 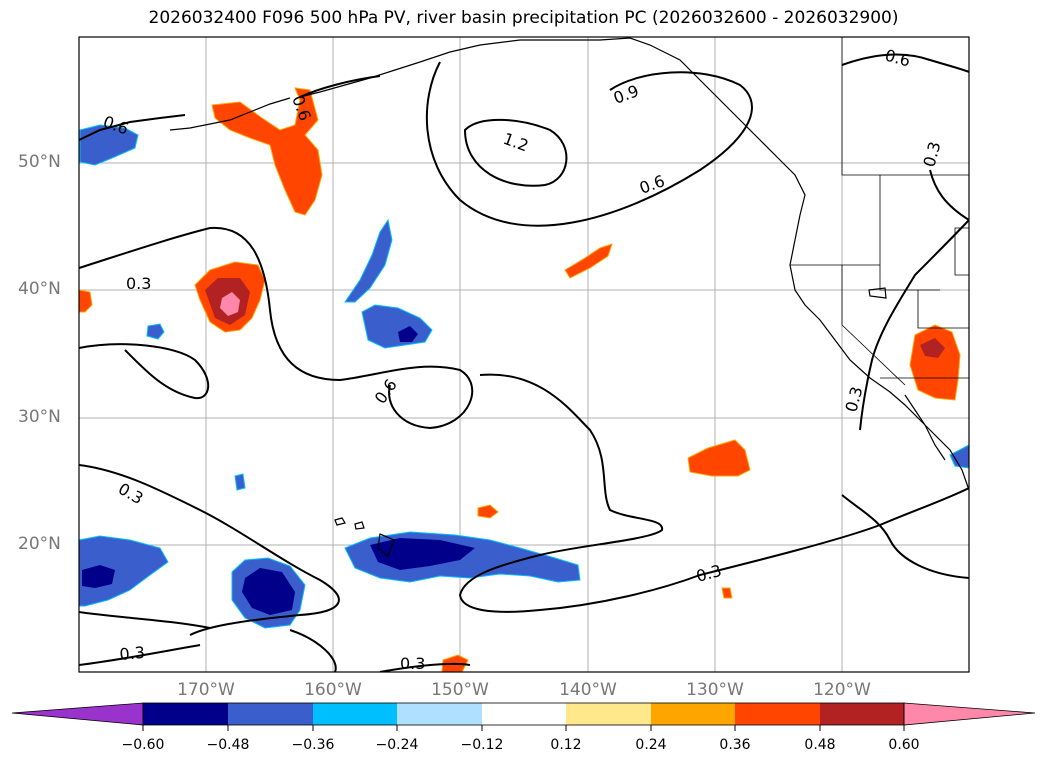 I want to click on colorbar-tick-label: 0.24, so click(x=651, y=745).